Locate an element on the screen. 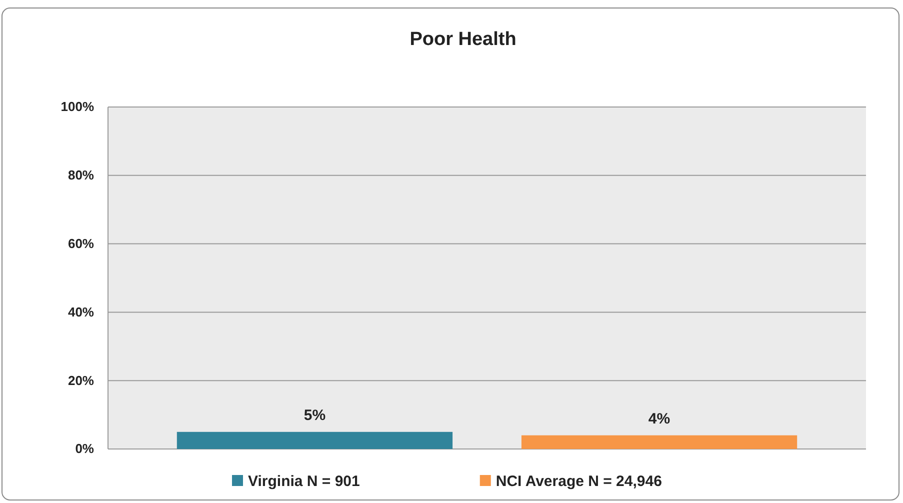 The image size is (903, 503). y-tick-label: 0% is located at coordinates (84, 448).